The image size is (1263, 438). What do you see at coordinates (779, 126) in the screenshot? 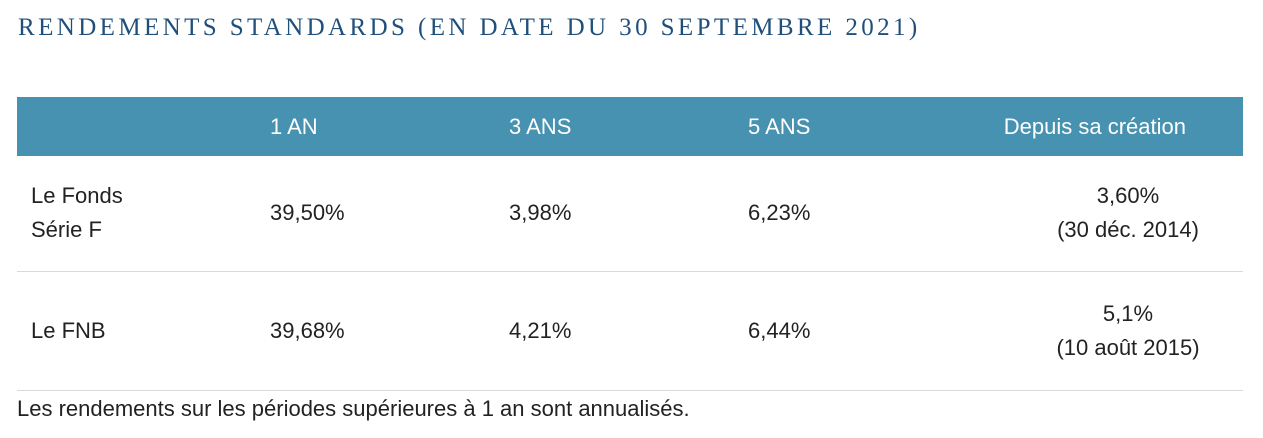
I see `header-5-years: 5 ANS` at bounding box center [779, 126].